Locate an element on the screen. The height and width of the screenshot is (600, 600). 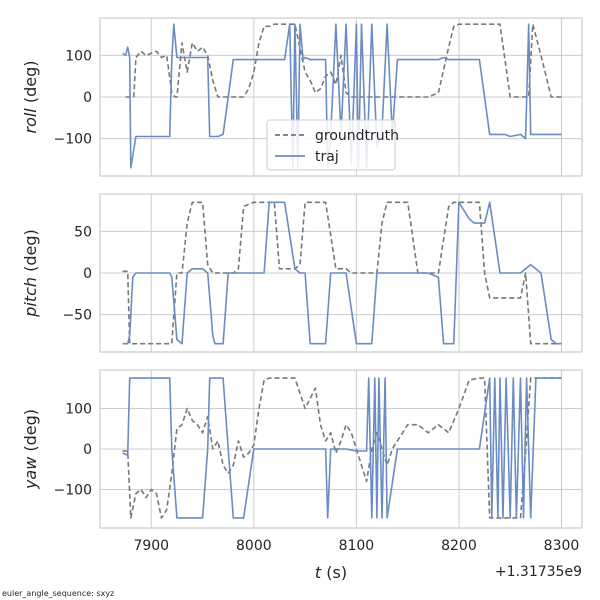
x-axis-label-var: t is located at coordinates (318, 572).